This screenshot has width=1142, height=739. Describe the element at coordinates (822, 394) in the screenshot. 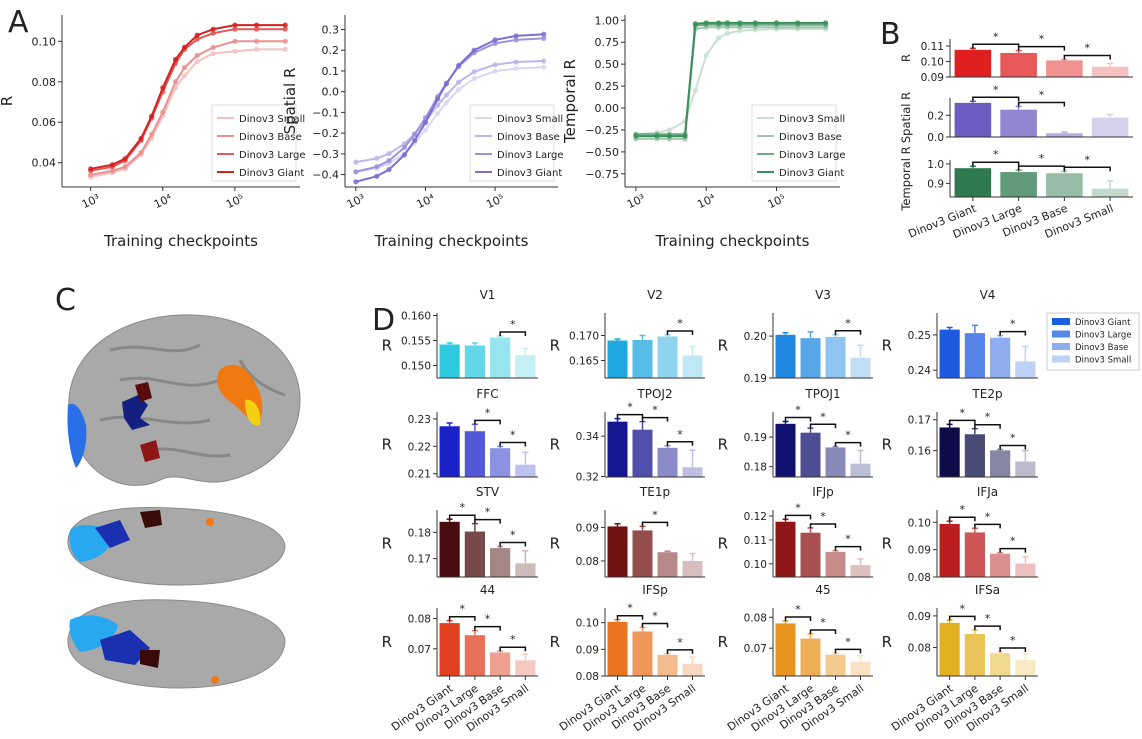

I see `subplot-title: TPOJ1` at that location.